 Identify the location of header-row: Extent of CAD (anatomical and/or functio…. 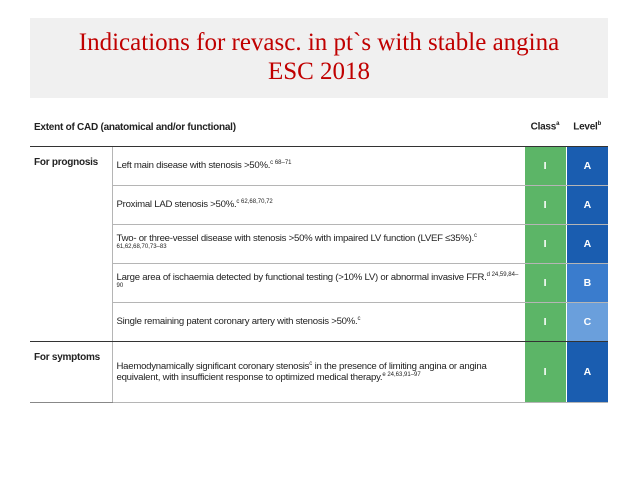
(319, 127).